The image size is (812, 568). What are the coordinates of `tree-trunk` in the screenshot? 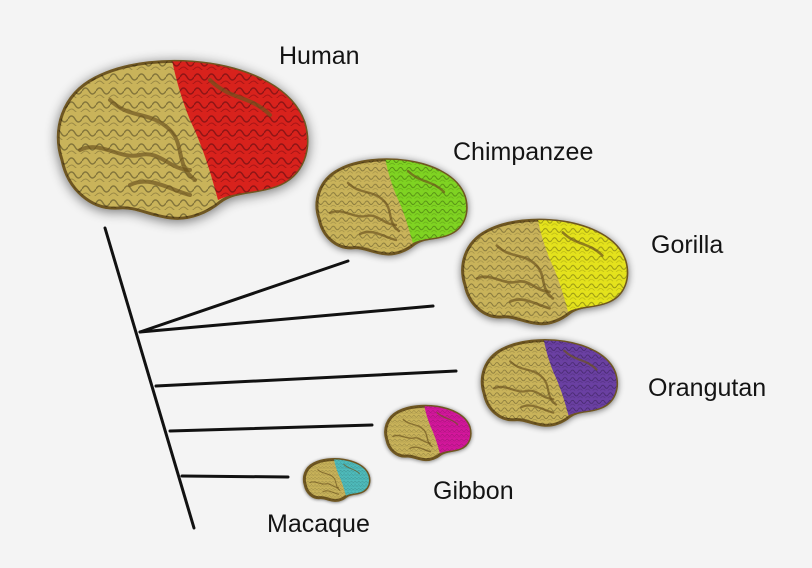 It's located at (149, 378).